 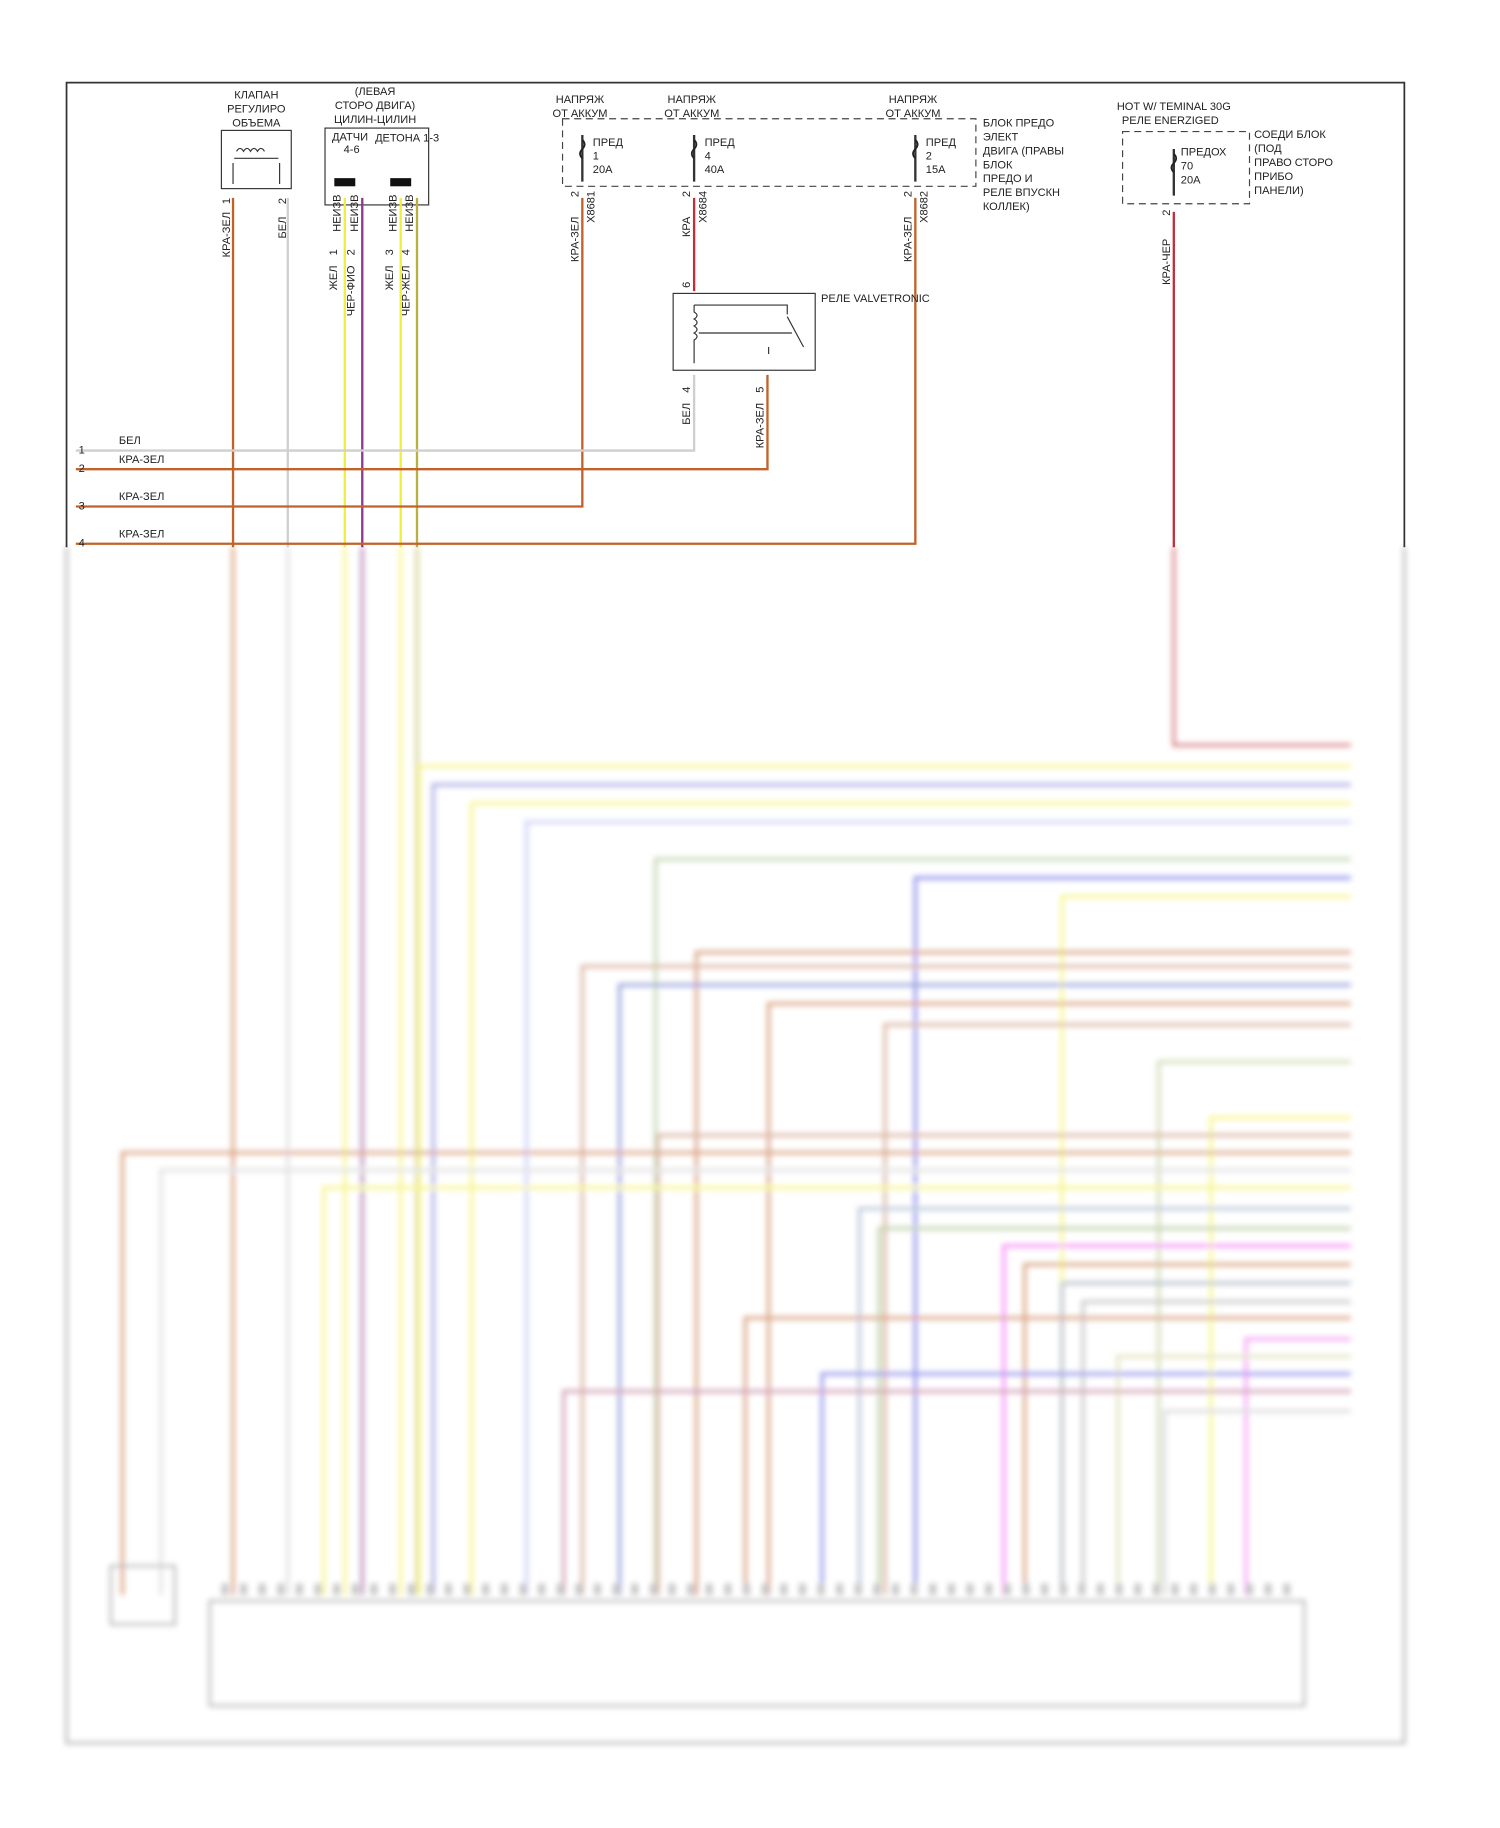 What do you see at coordinates (715, 170) in the screenshot?
I see `label: 40А` at bounding box center [715, 170].